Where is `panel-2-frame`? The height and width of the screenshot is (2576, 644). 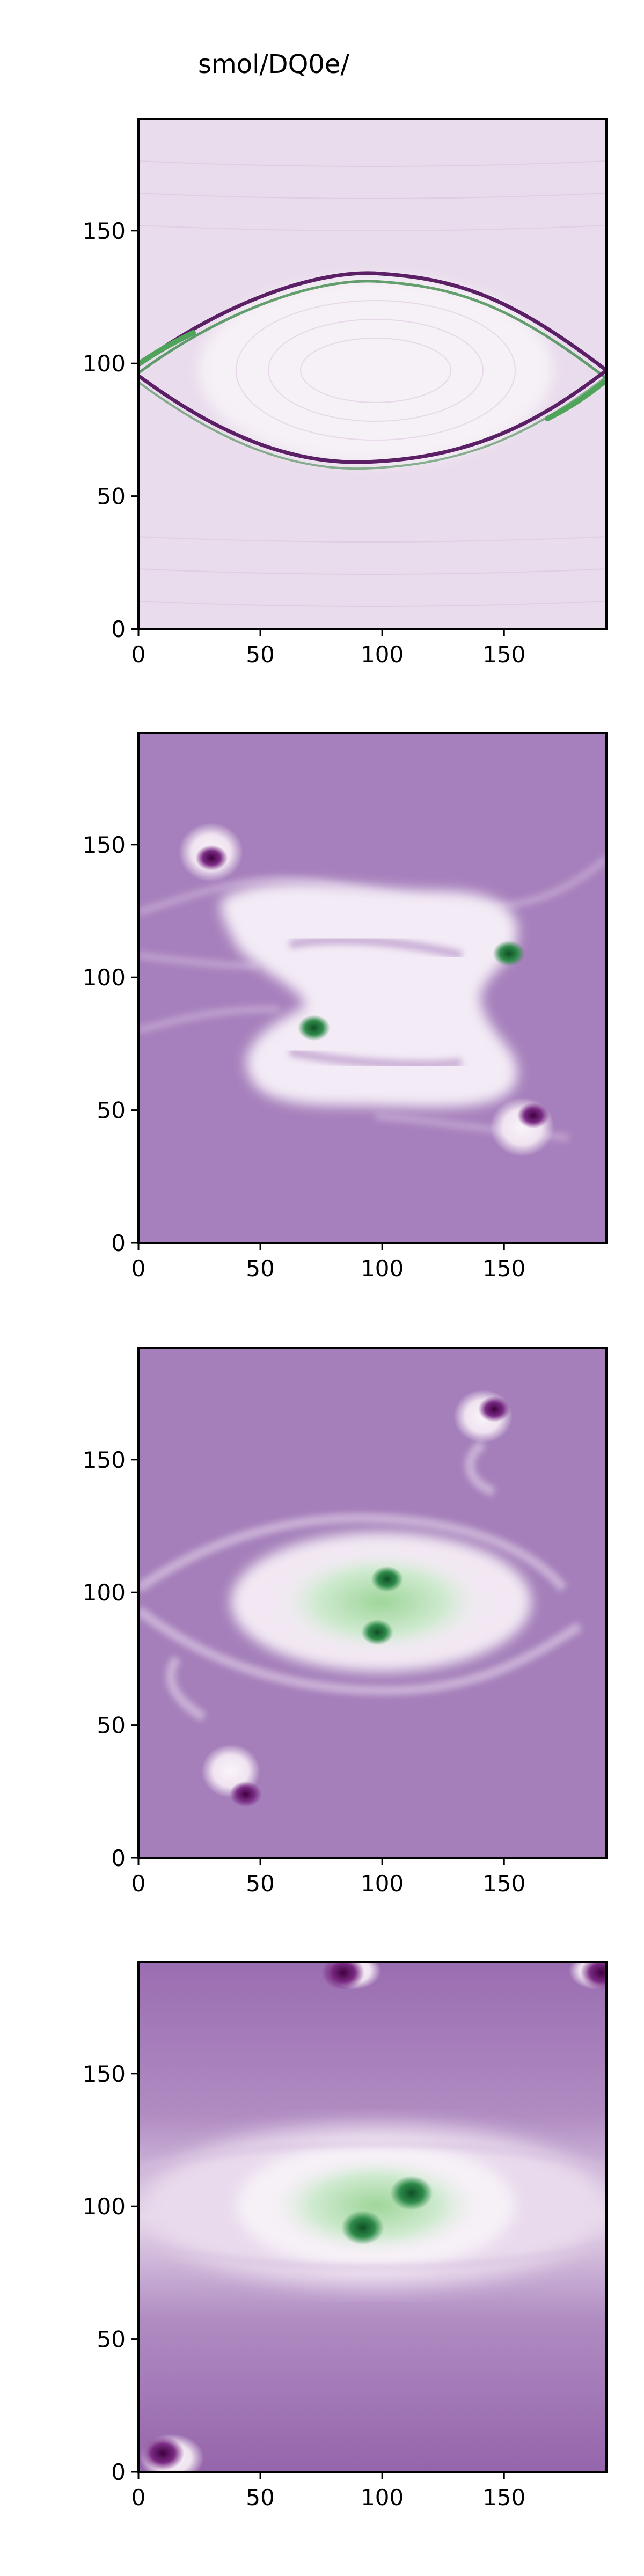
panel-2-frame is located at coordinates (372, 988).